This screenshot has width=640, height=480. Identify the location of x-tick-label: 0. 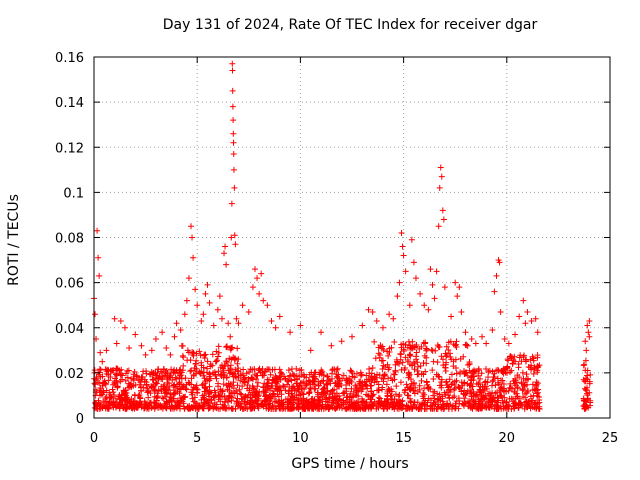
(94, 438).